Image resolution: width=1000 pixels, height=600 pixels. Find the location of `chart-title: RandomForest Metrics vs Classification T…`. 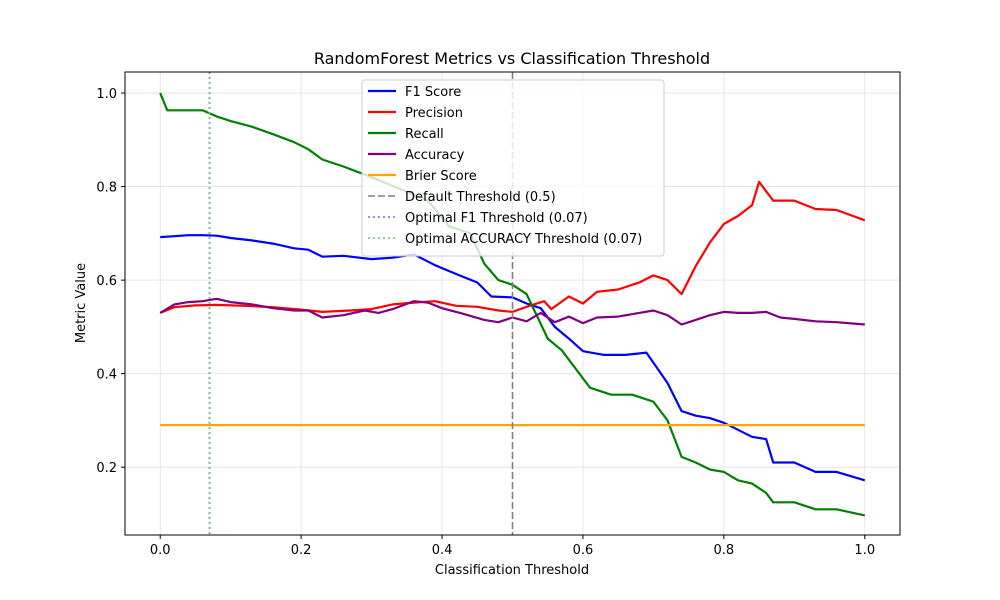

chart-title: RandomForest Metrics vs Classification T… is located at coordinates (512, 58).